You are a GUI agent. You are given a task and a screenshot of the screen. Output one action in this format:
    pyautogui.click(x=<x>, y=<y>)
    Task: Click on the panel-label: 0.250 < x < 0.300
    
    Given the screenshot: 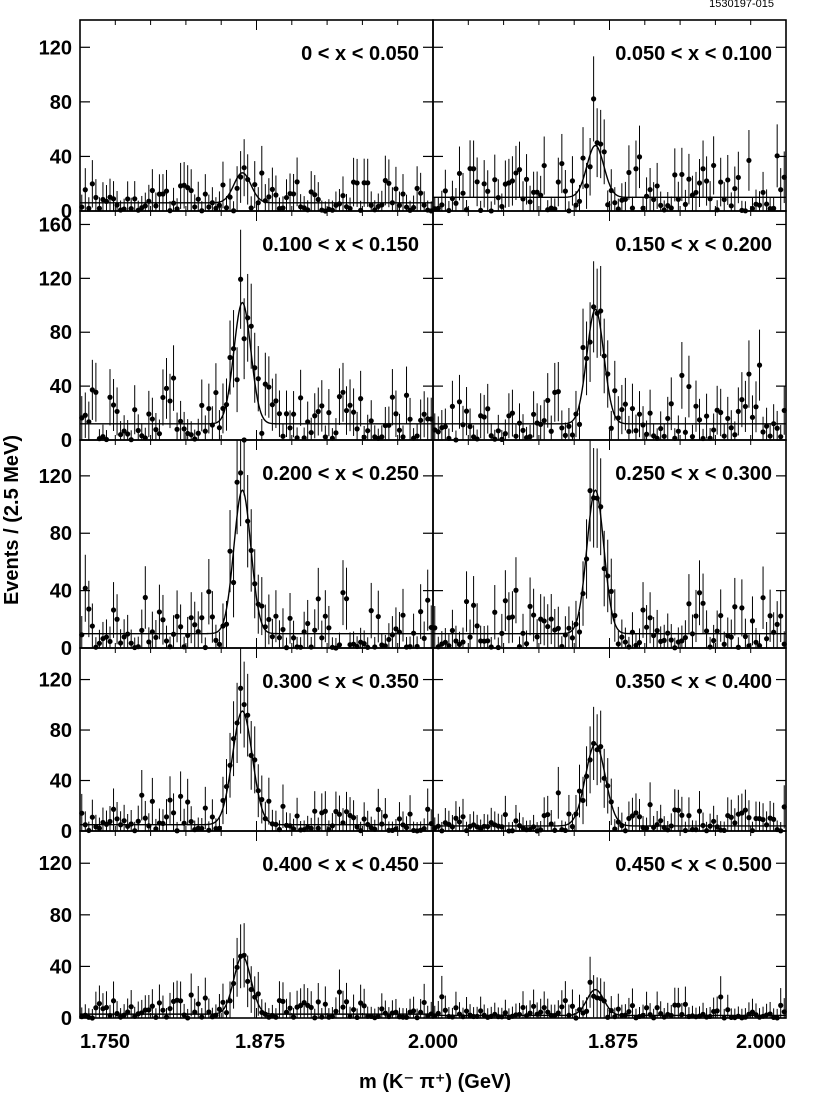 What is the action you would take?
    pyautogui.click(x=693, y=474)
    